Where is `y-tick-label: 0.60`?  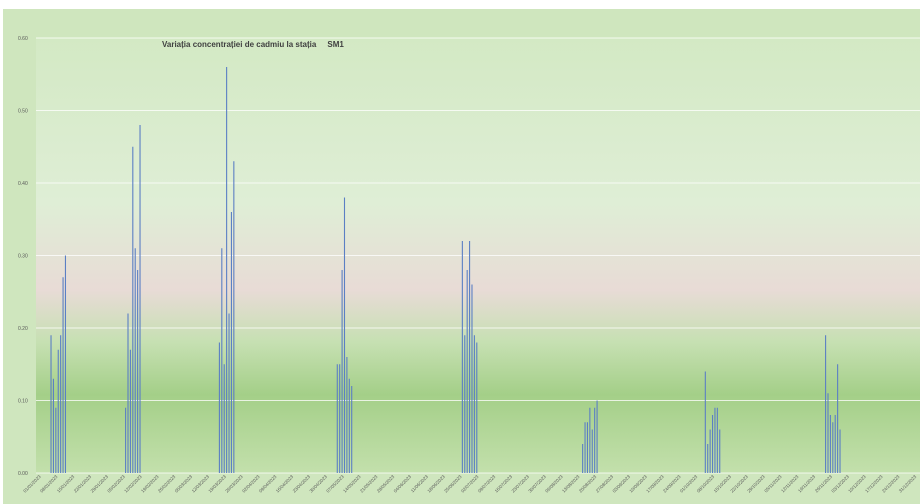 y-tick-label: 0.60 is located at coordinates (23, 39).